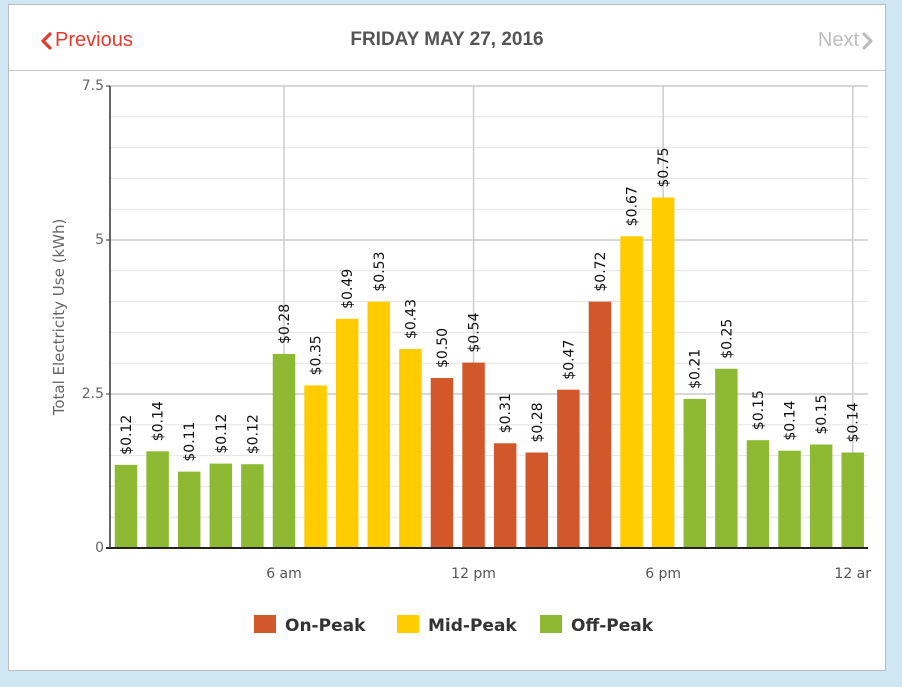 Image resolution: width=902 pixels, height=687 pixels. I want to click on cost-data-label: $0.50, so click(443, 348).